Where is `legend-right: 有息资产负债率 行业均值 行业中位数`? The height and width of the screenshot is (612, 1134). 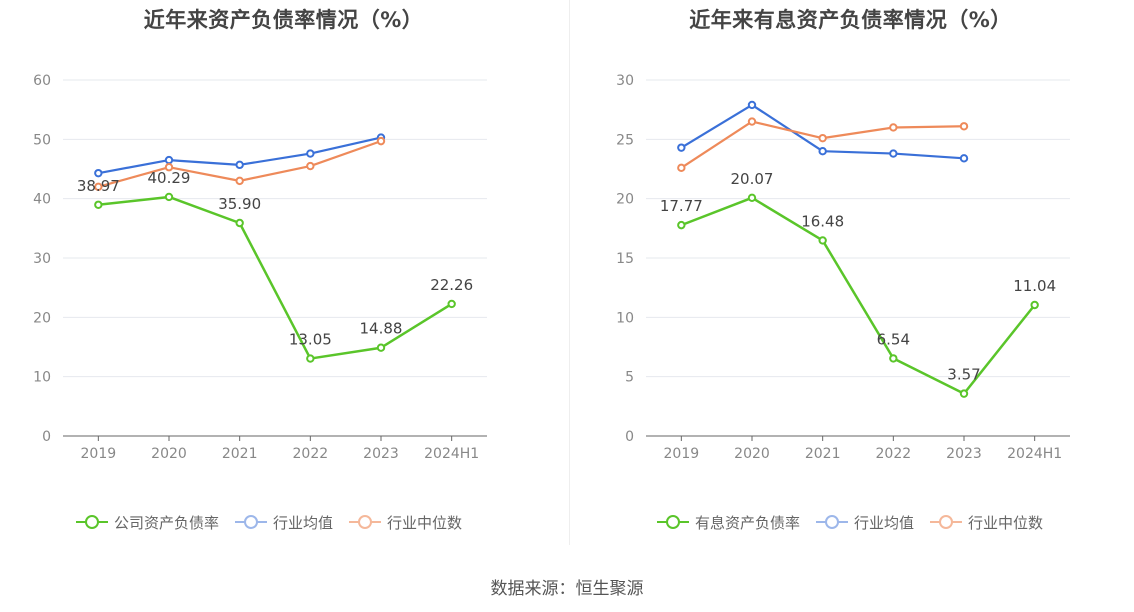
legend-right: 有息资产负债率 行业均值 行业中位数 is located at coordinates (858, 522).